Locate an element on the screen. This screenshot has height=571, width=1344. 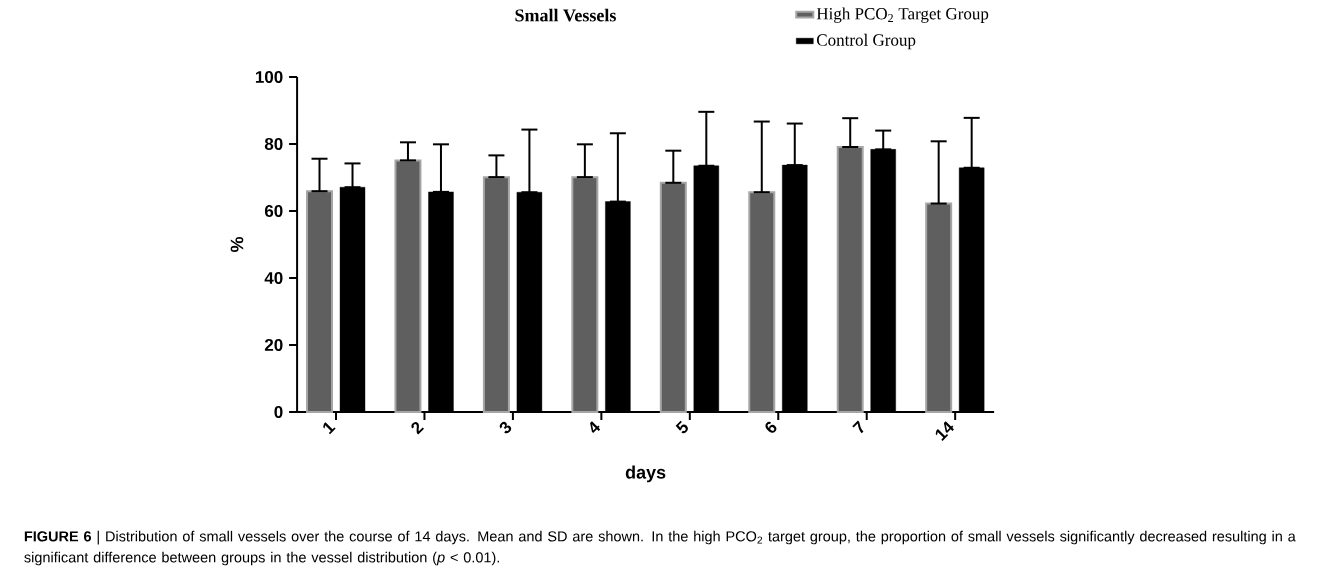
chart-title: Small Vessels is located at coordinates (565, 15).